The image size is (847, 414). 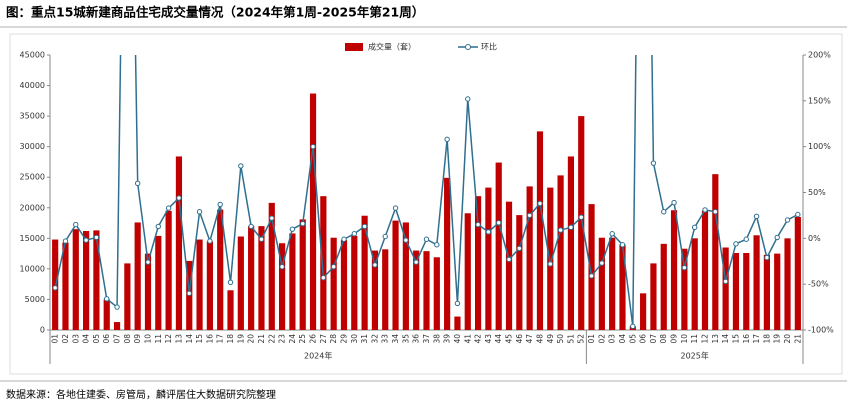 What do you see at coordinates (468, 47) in the screenshot?
I see `legend-marker` at bounding box center [468, 47].